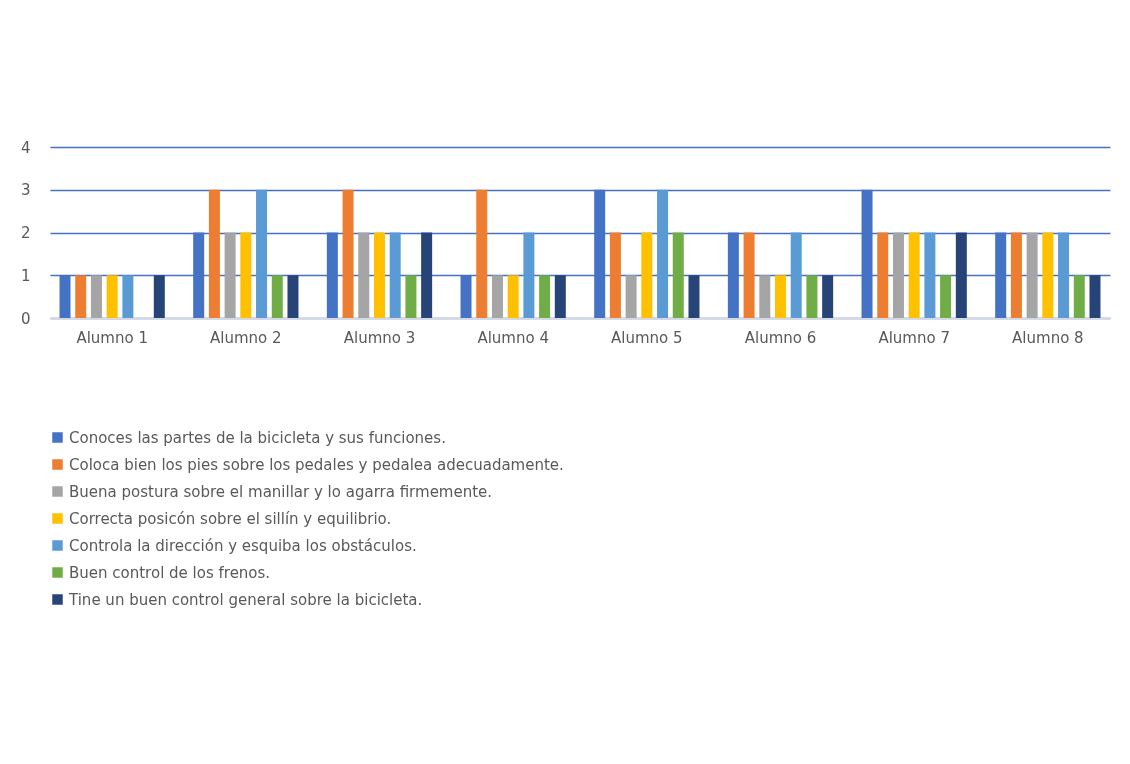 Image resolution: width=1130 pixels, height=764 pixels. I want to click on legend-label: Correcta posicón sobre el sillín y equilibrio., so click(230, 518).